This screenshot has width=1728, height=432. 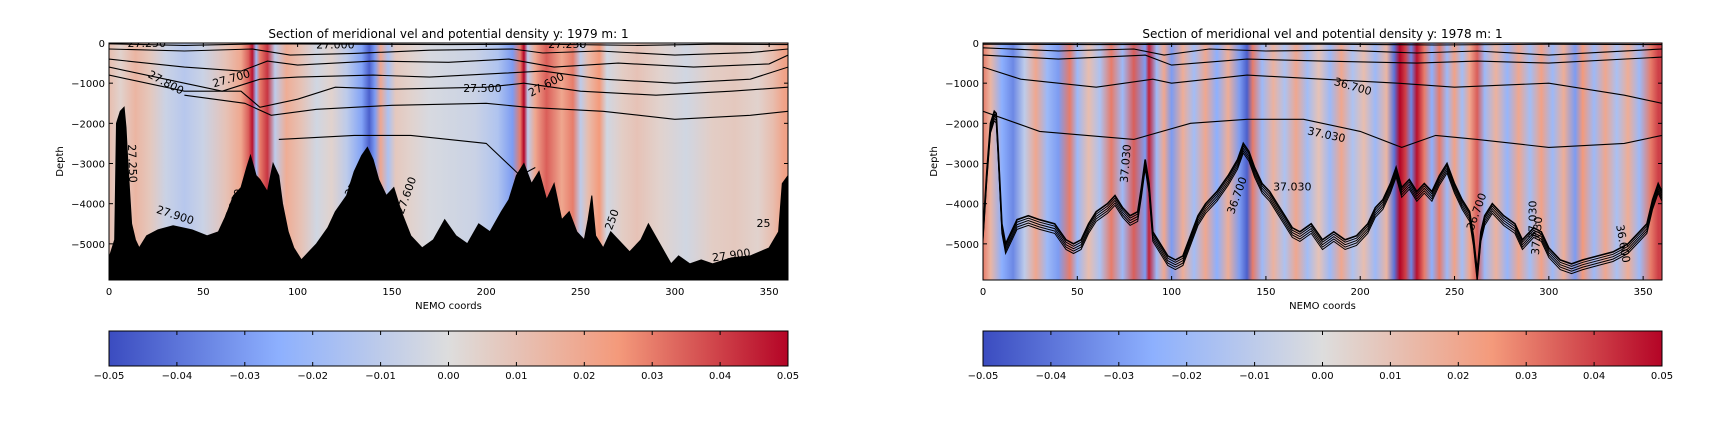 I want to click on contour-label: 27.500, so click(x=482, y=88).